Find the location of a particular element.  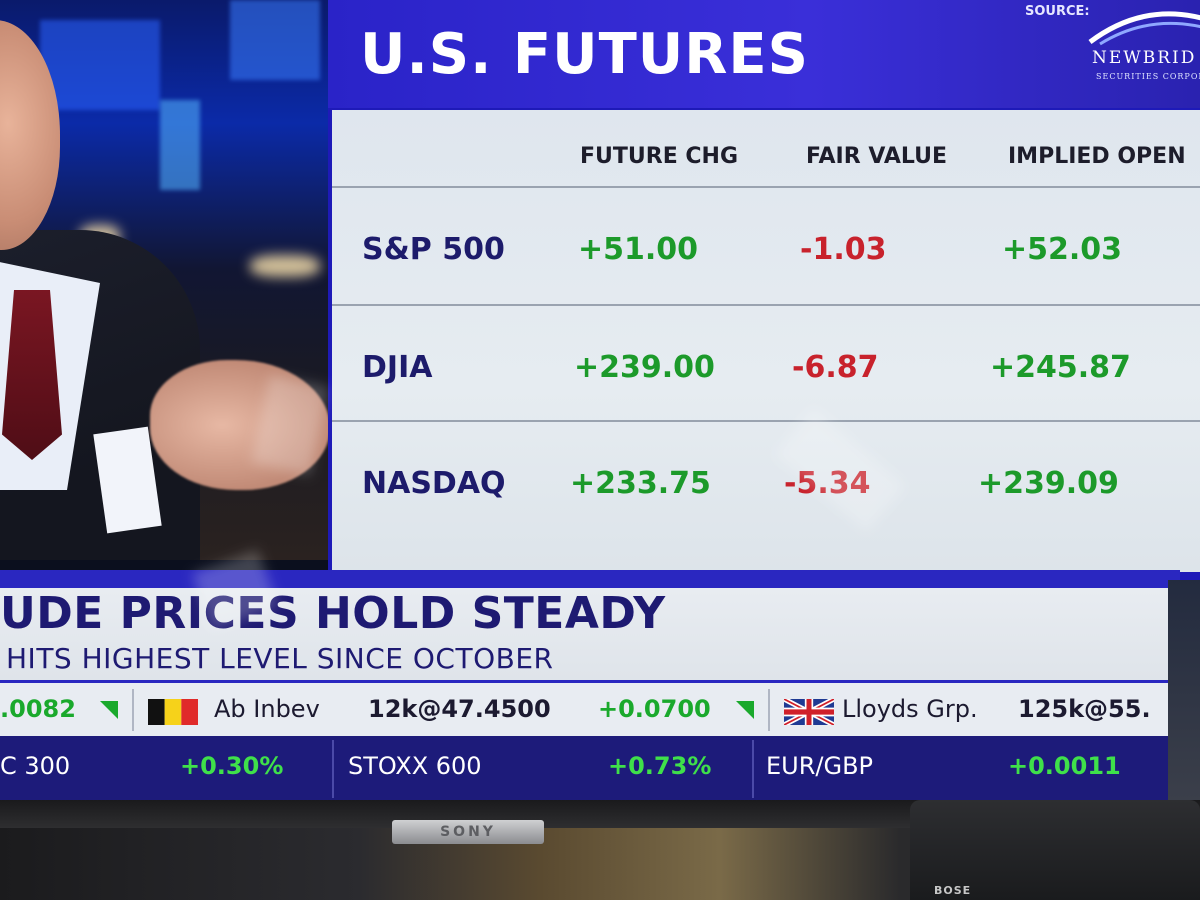

studio-light is located at coordinates (285, 266).